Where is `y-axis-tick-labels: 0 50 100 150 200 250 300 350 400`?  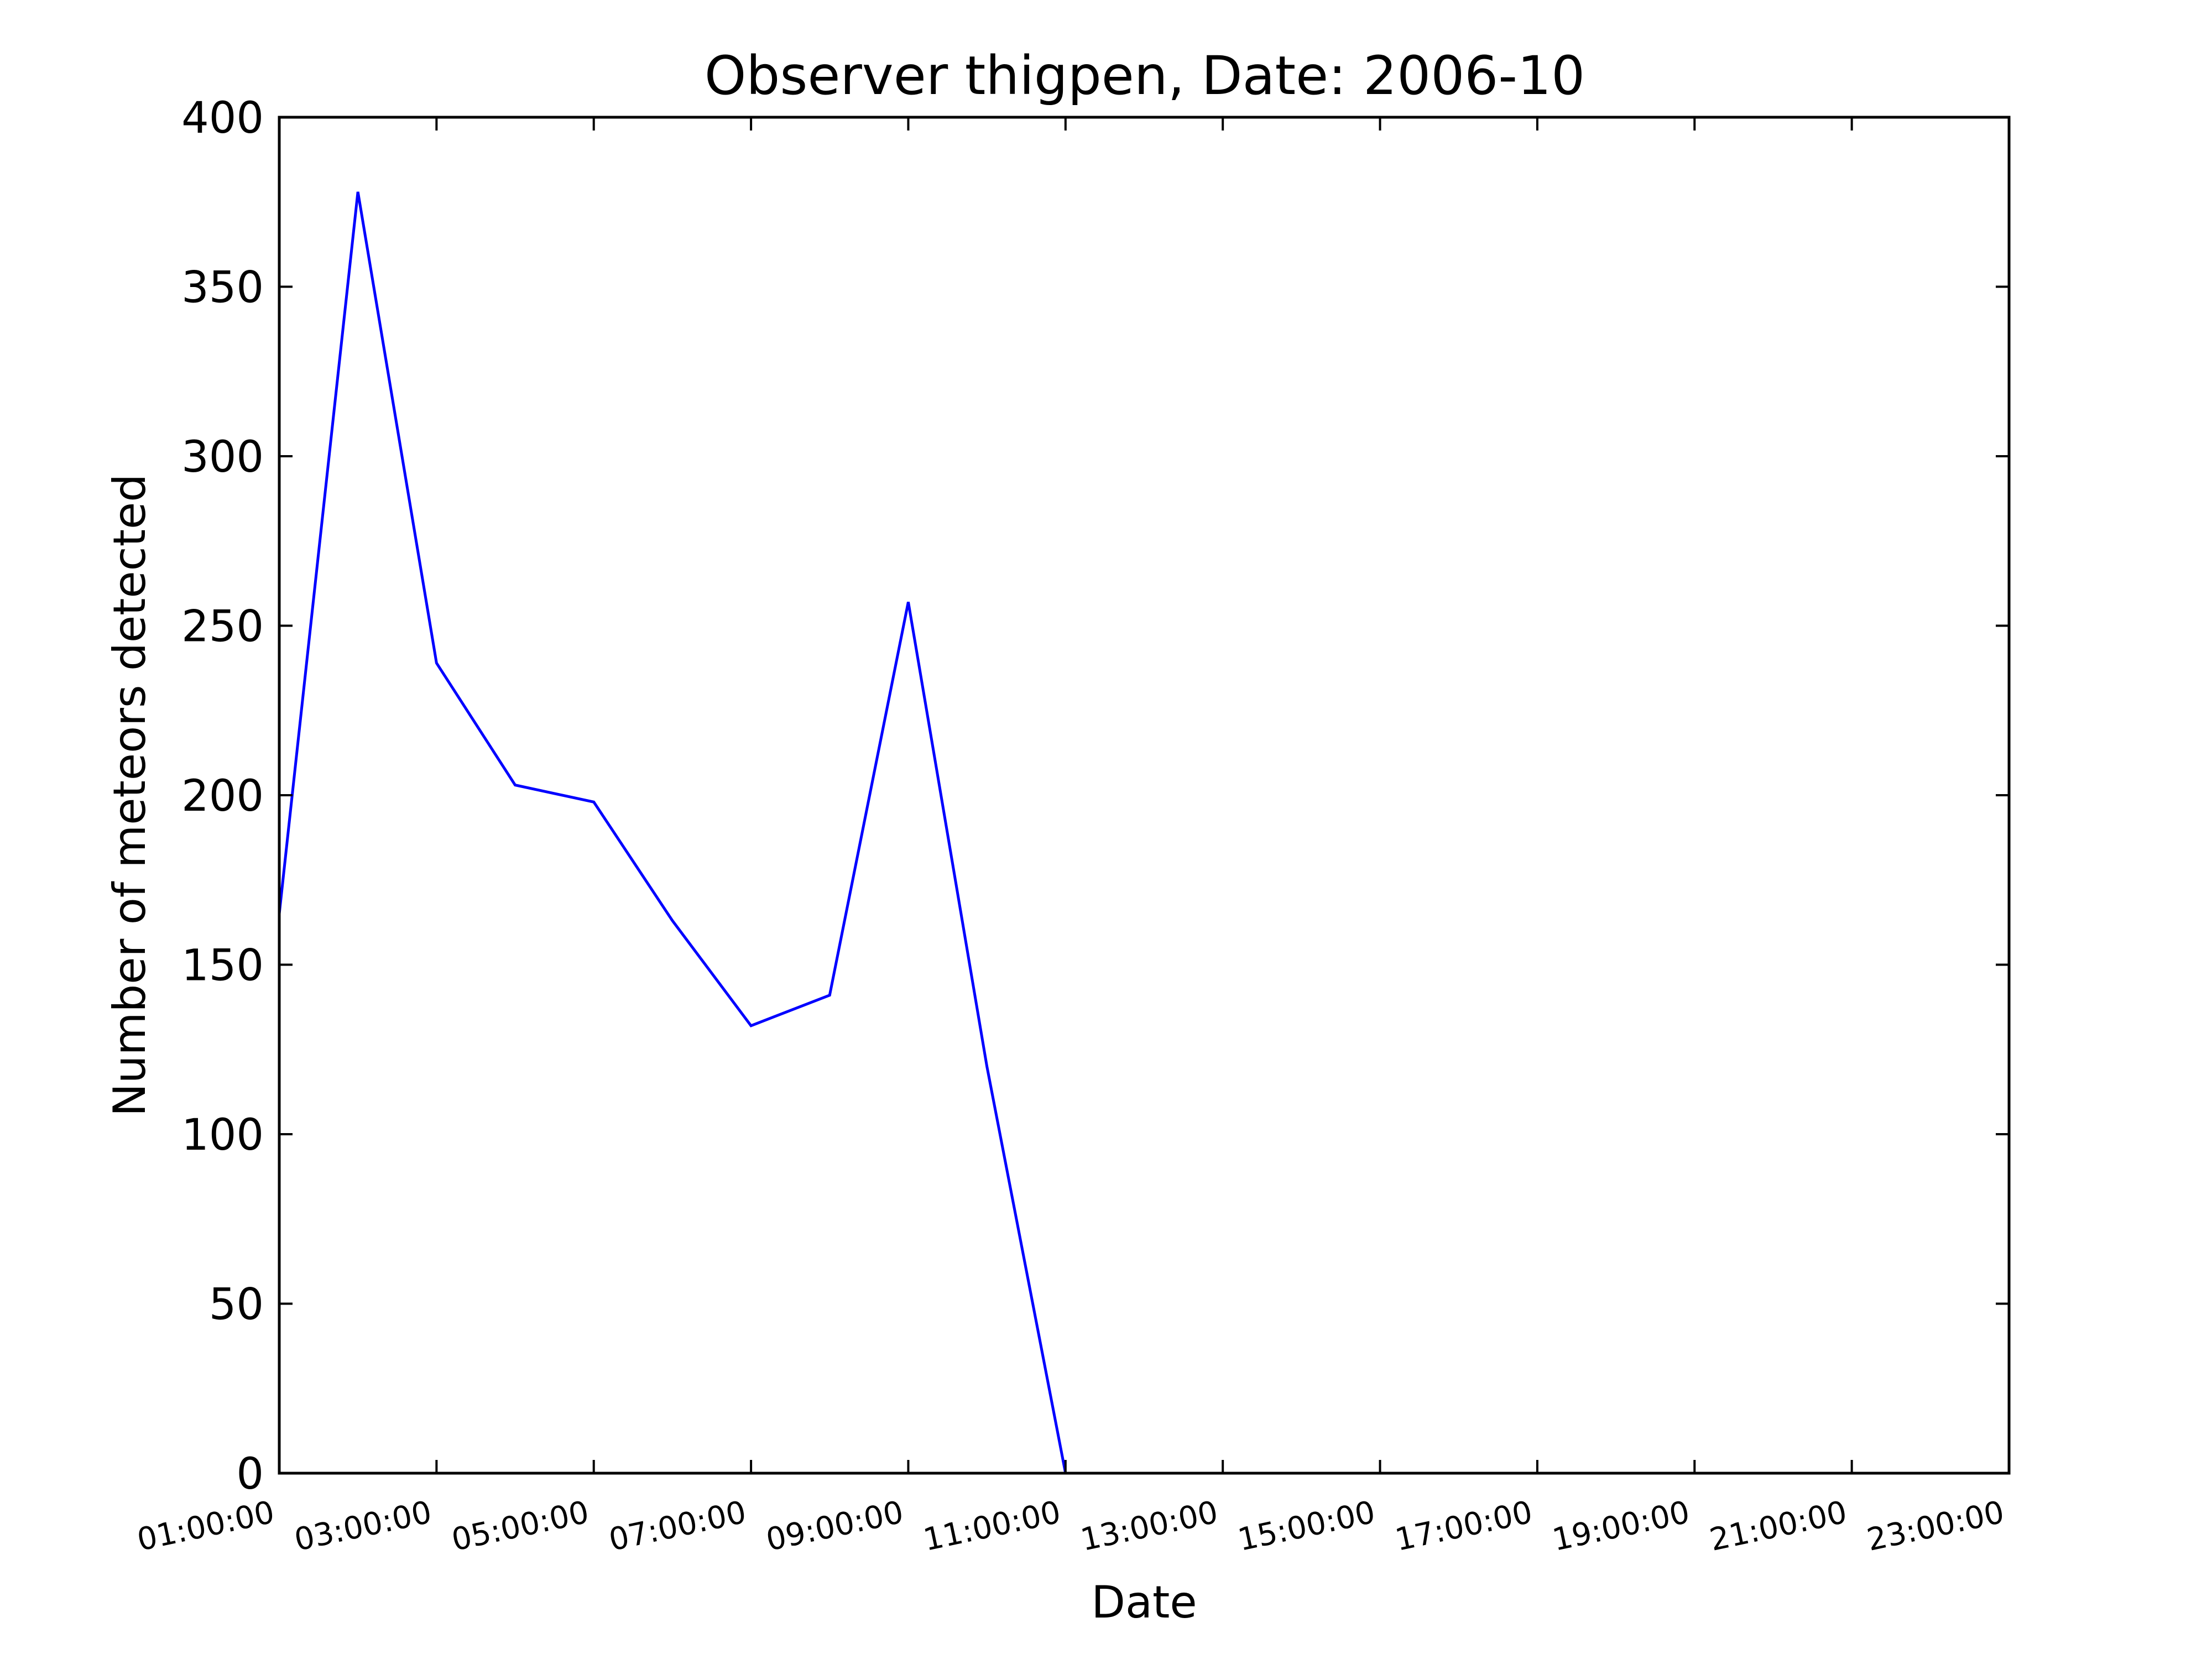
y-axis-tick-labels: 0 50 100 150 200 250 300 350 400 is located at coordinates (222, 796).